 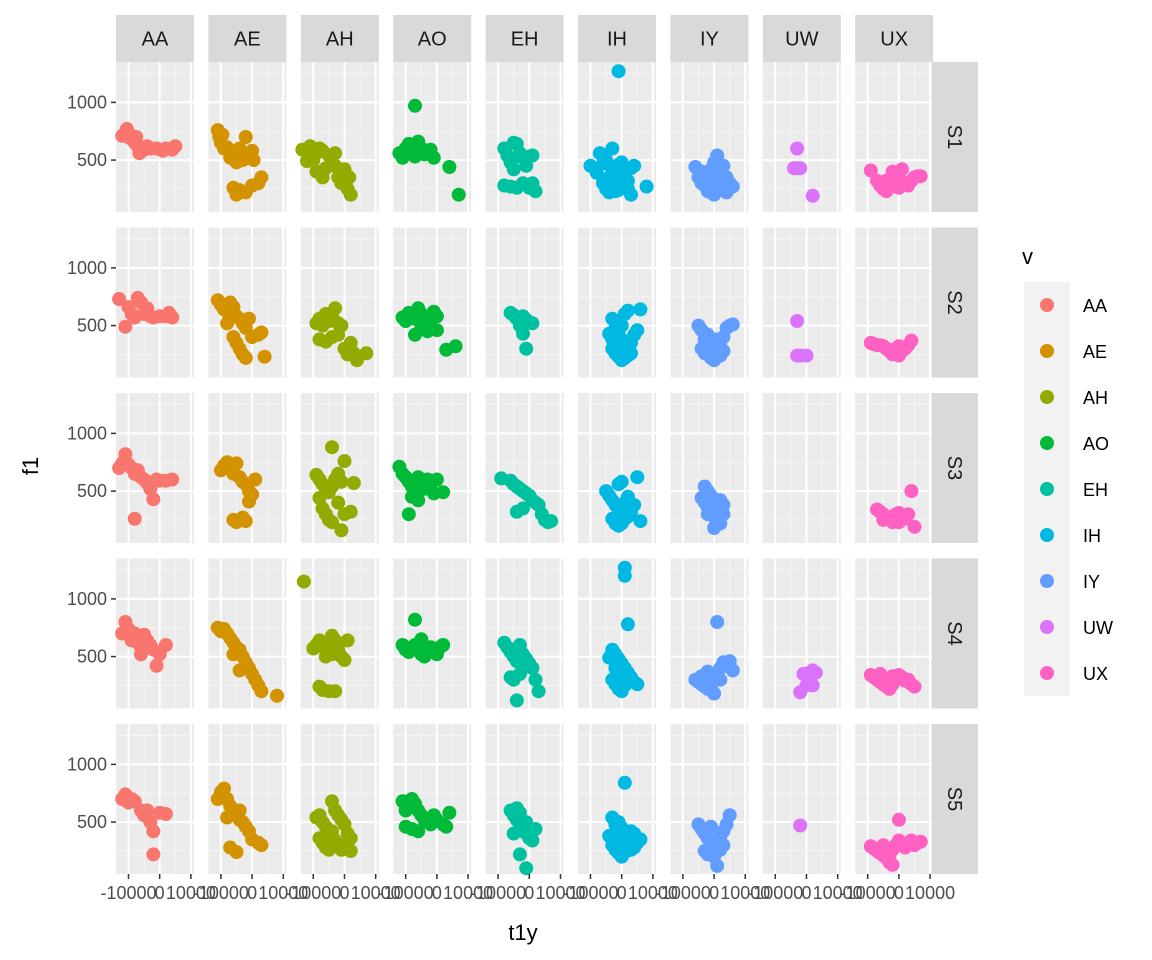 I want to click on points-S2-UW, so click(x=802, y=338).